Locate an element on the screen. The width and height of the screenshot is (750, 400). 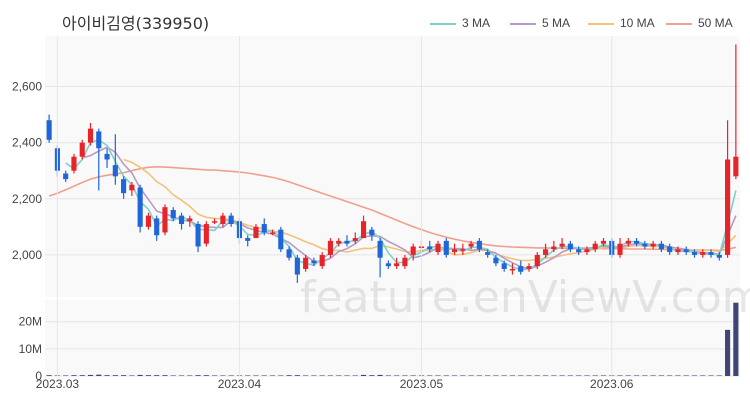
legend-item-ma50: 50 MA is located at coordinates (699, 23).